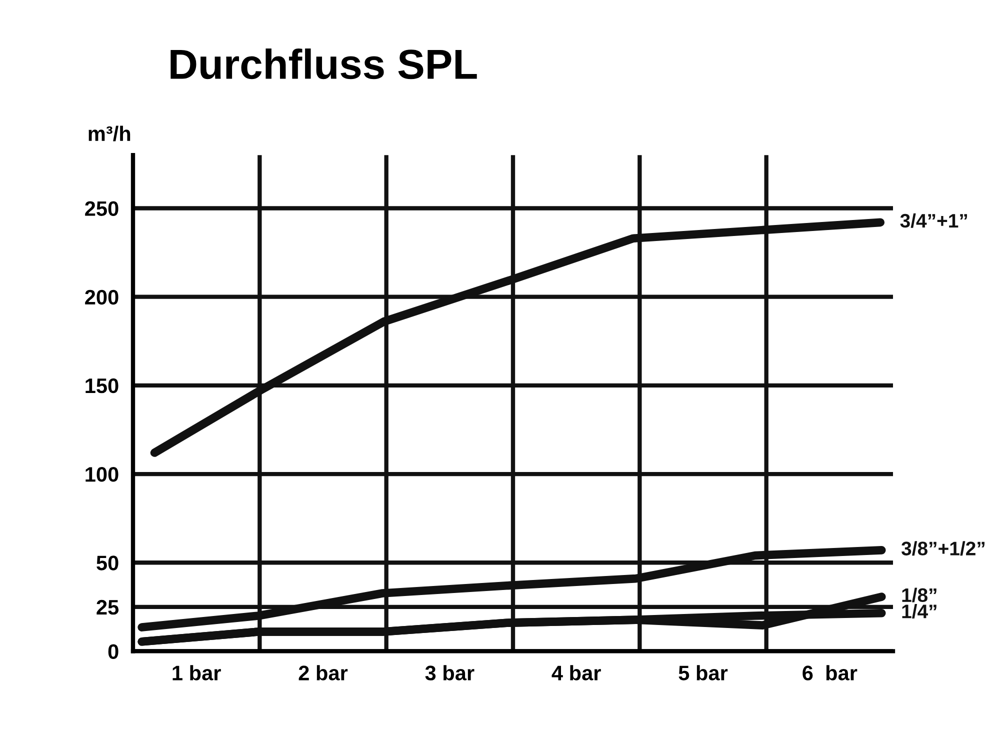  Describe the element at coordinates (323, 672) in the screenshot. I see `x-tick-label: 2 bar` at that location.